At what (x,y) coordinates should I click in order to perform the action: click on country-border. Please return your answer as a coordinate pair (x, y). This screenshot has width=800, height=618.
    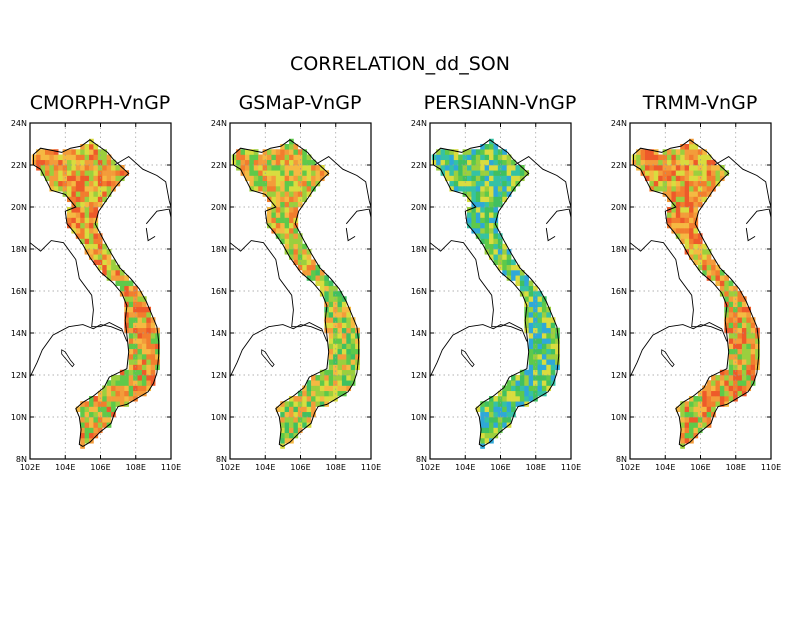
    Looking at the image, I should click on (150, 234).